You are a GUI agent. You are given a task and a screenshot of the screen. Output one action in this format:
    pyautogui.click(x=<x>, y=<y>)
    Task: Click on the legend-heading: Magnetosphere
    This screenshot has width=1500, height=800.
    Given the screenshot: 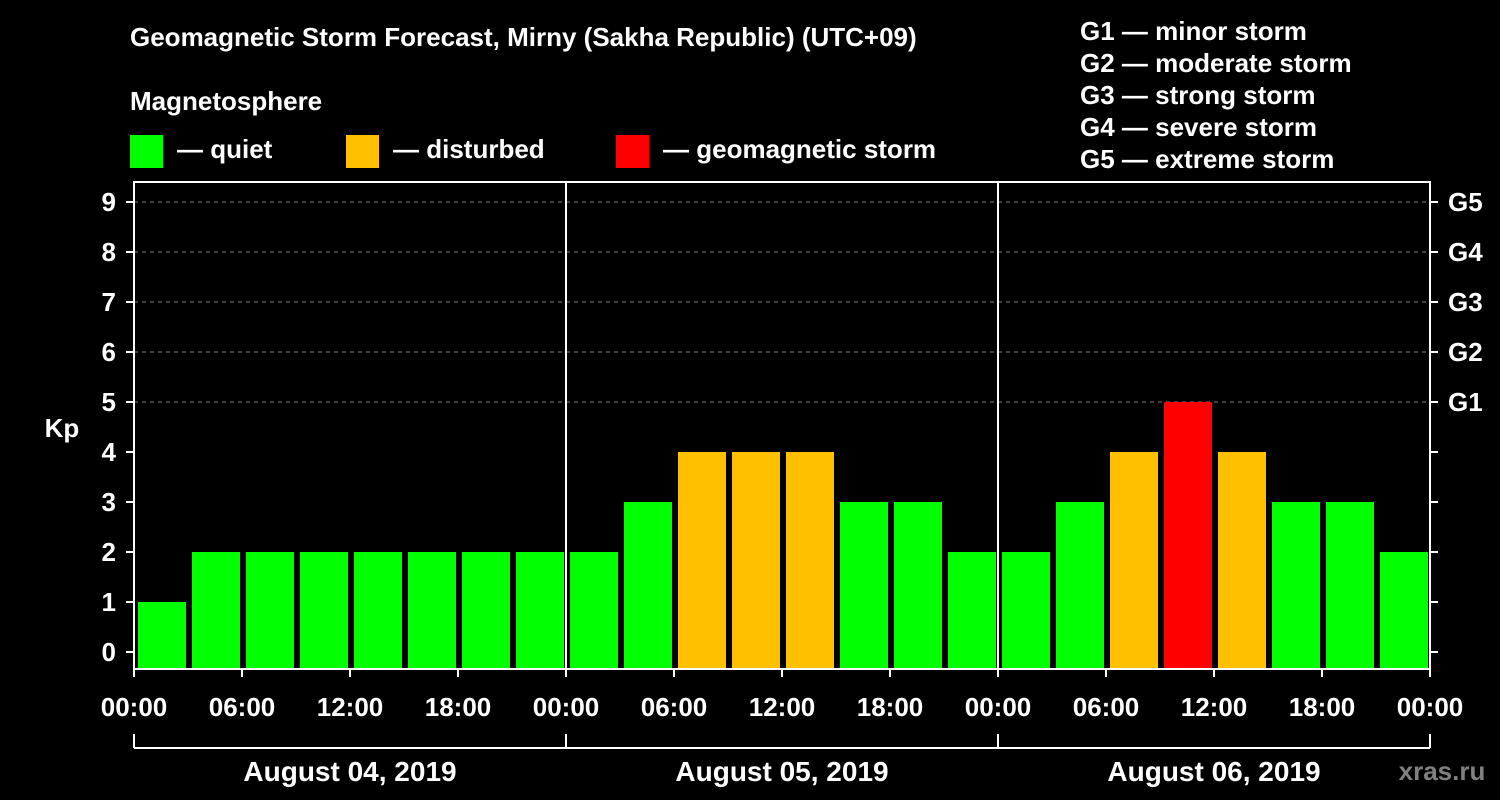 What is the action you would take?
    pyautogui.click(x=226, y=101)
    